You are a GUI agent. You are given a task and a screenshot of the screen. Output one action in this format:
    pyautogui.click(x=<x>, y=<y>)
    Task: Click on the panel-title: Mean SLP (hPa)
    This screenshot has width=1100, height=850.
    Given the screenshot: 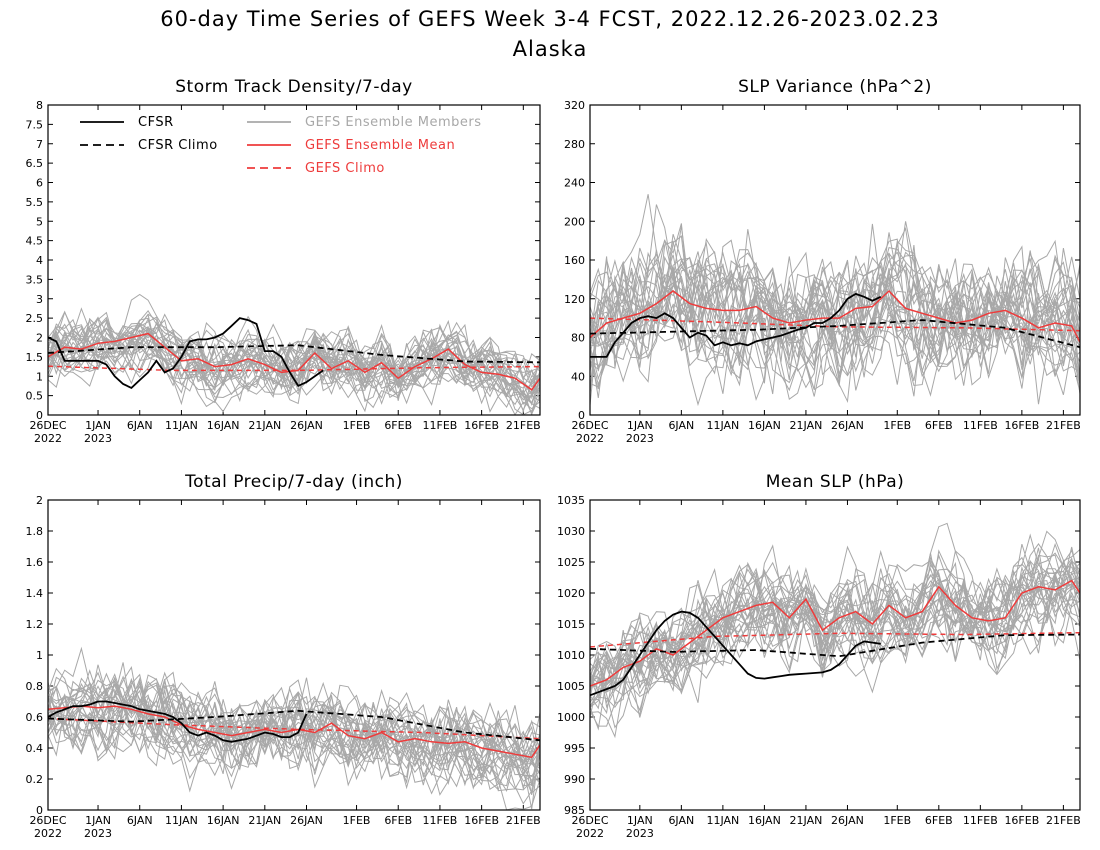 What is the action you would take?
    pyautogui.click(x=835, y=482)
    